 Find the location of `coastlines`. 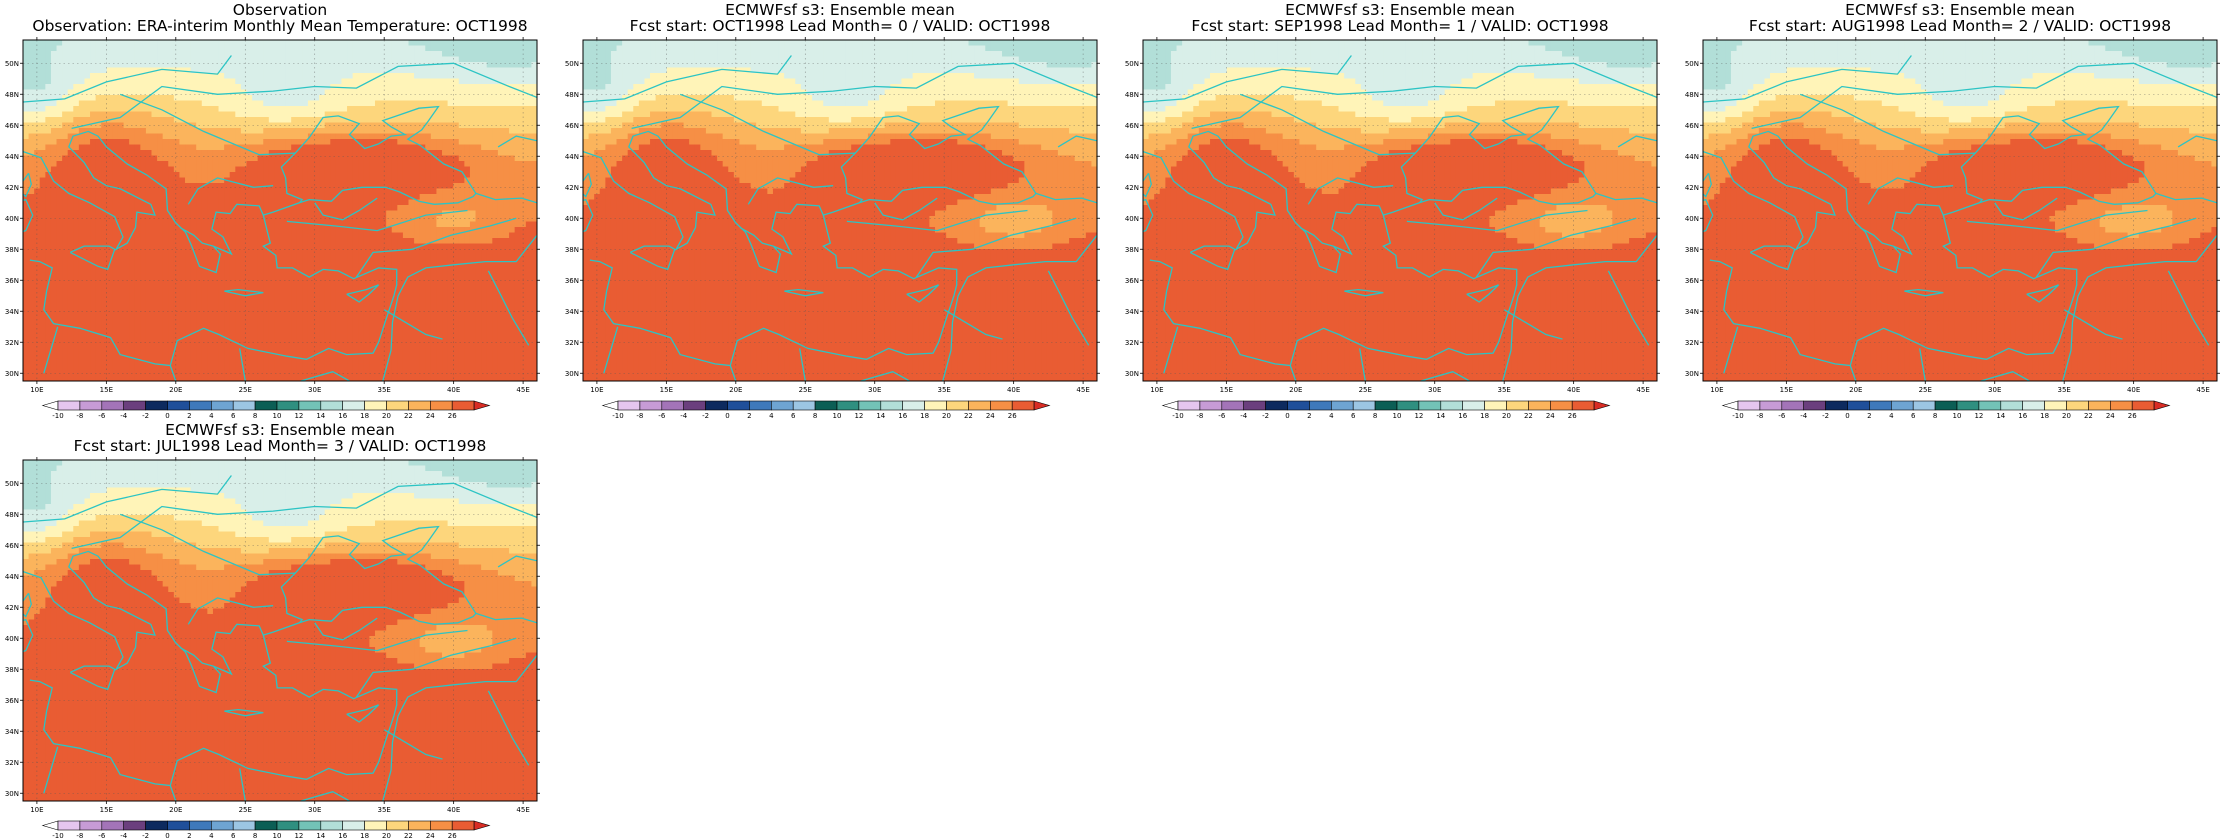

coastlines is located at coordinates (1400, 218).